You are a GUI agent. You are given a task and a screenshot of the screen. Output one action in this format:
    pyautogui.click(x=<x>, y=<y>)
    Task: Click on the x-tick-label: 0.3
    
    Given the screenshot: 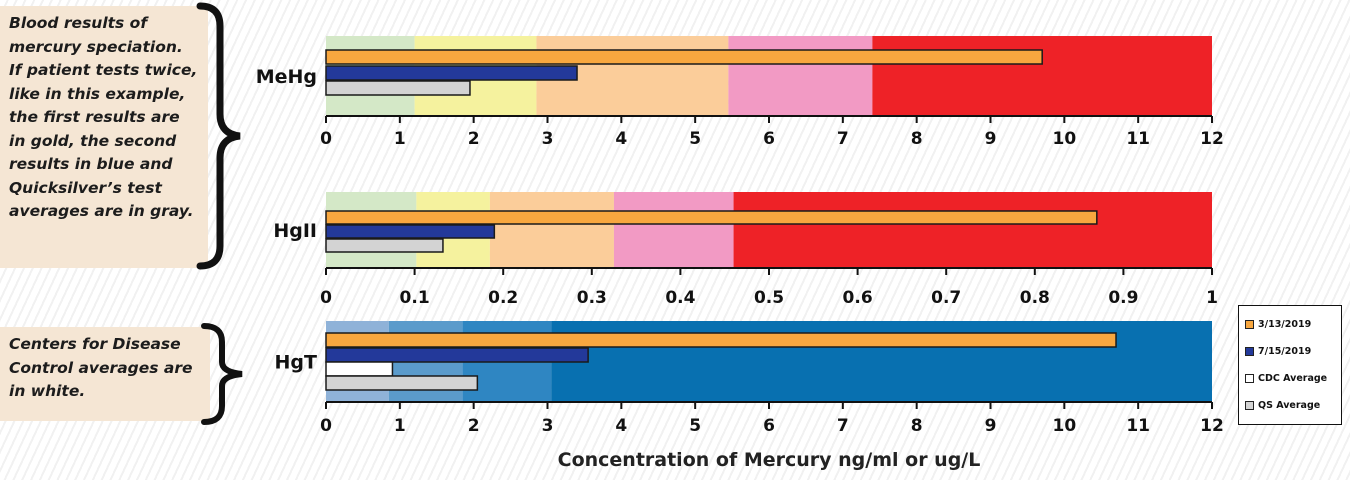 What is the action you would take?
    pyautogui.click(x=592, y=298)
    